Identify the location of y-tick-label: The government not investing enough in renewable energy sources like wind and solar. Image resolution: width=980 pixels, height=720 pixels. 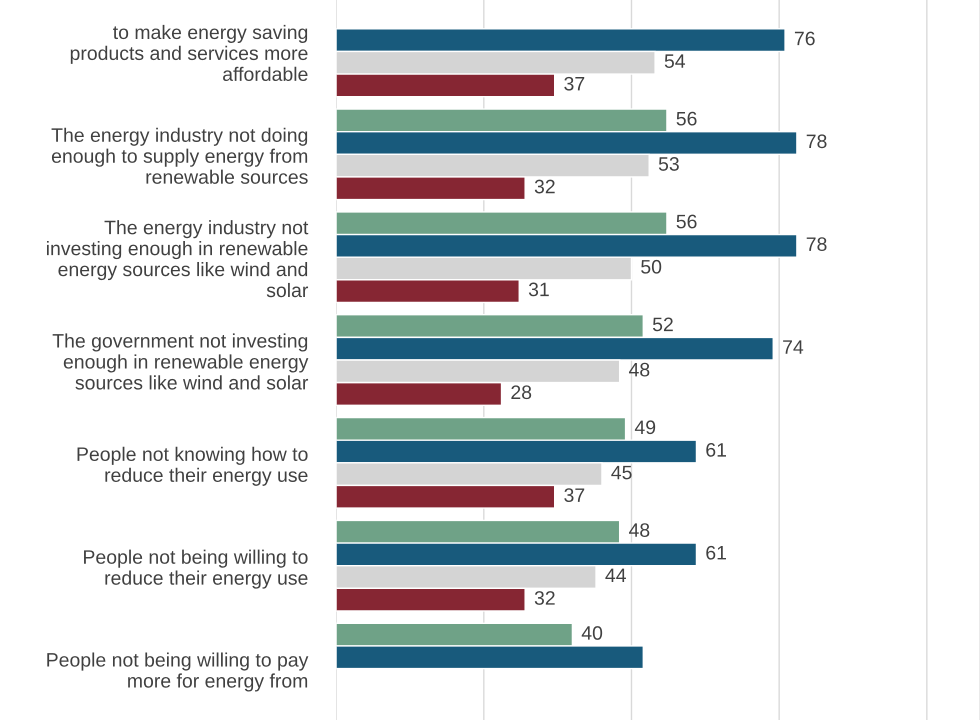
(180, 361).